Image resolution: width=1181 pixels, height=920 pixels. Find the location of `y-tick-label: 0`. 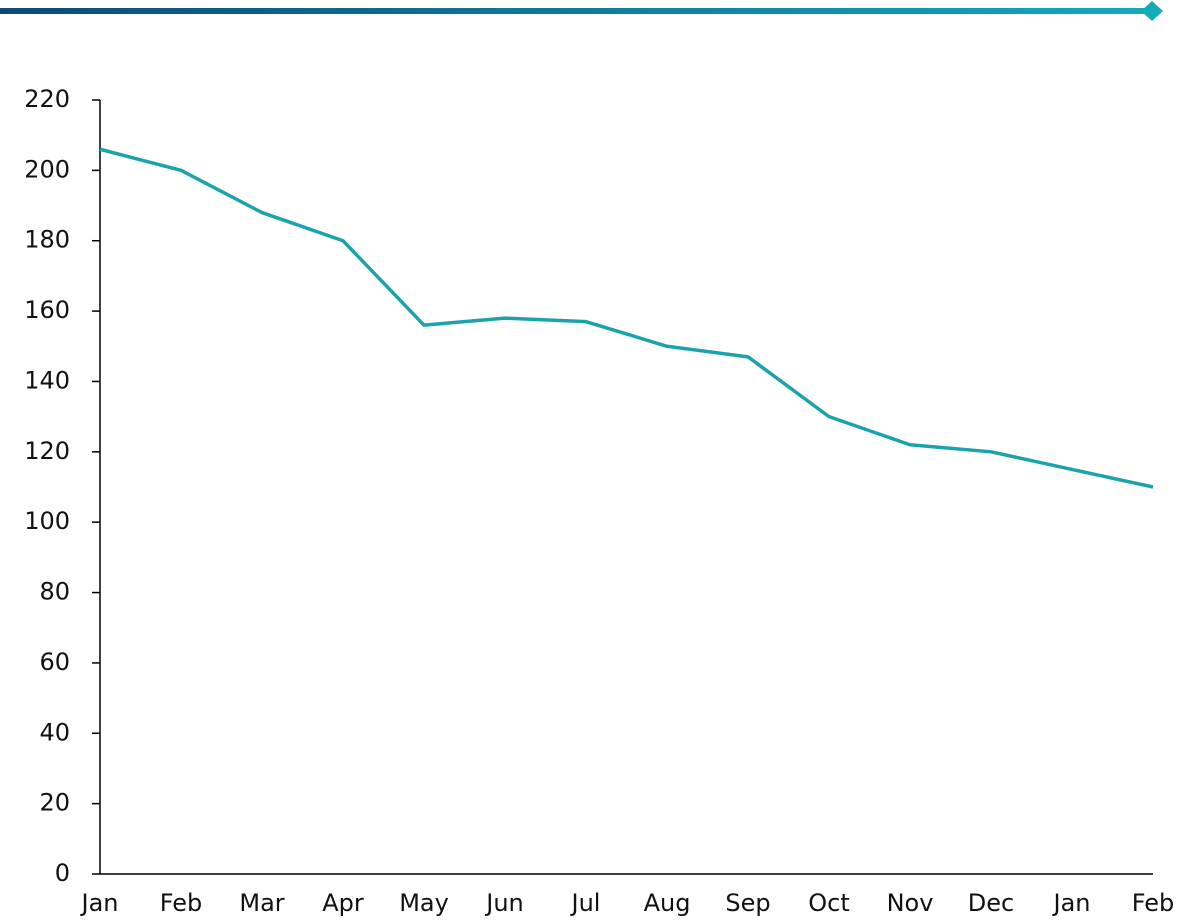

y-tick-label: 0 is located at coordinates (62, 873).